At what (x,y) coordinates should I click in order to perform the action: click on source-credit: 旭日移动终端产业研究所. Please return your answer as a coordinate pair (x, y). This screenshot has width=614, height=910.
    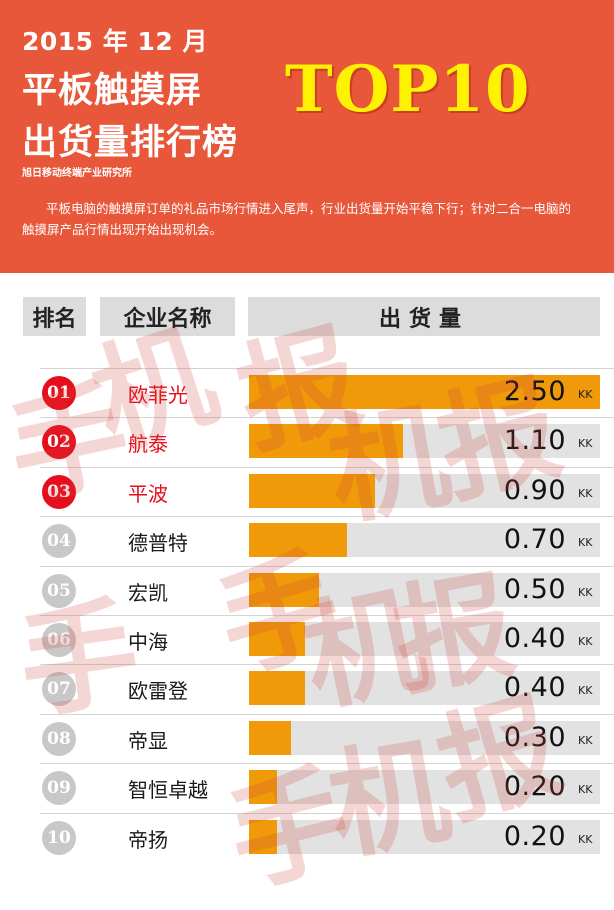
    Looking at the image, I should click on (77, 173).